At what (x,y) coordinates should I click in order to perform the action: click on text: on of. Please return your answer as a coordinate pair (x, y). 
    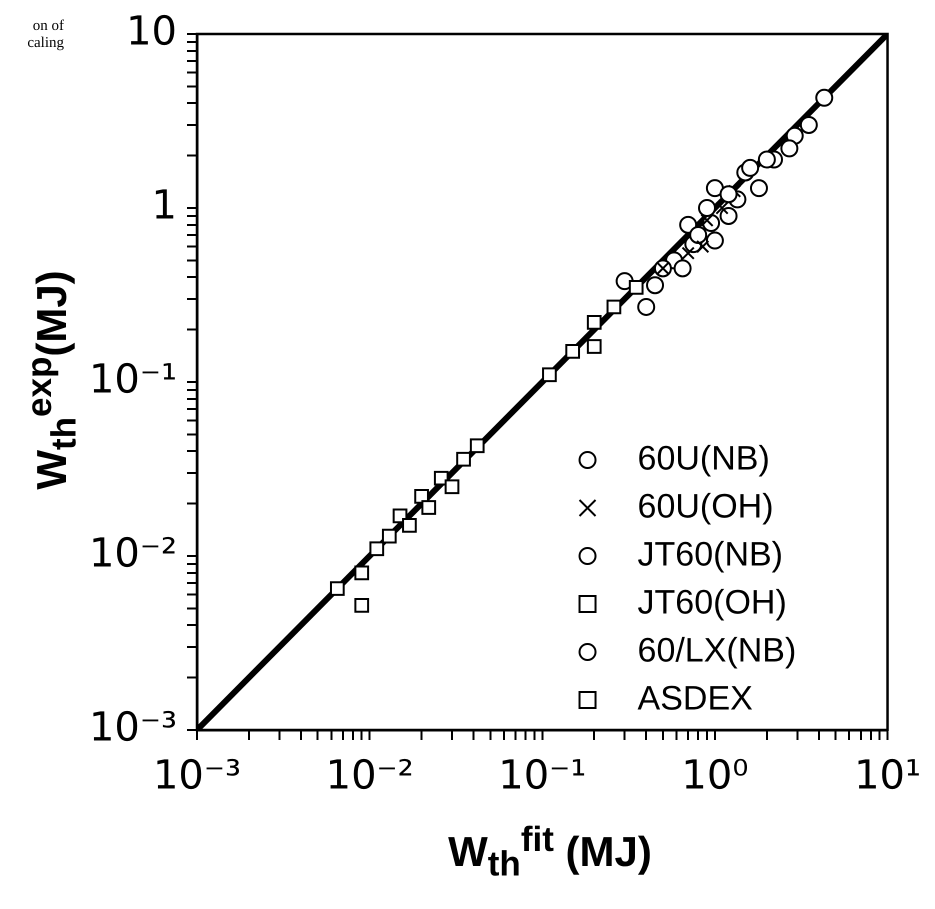
    Looking at the image, I should click on (48, 26).